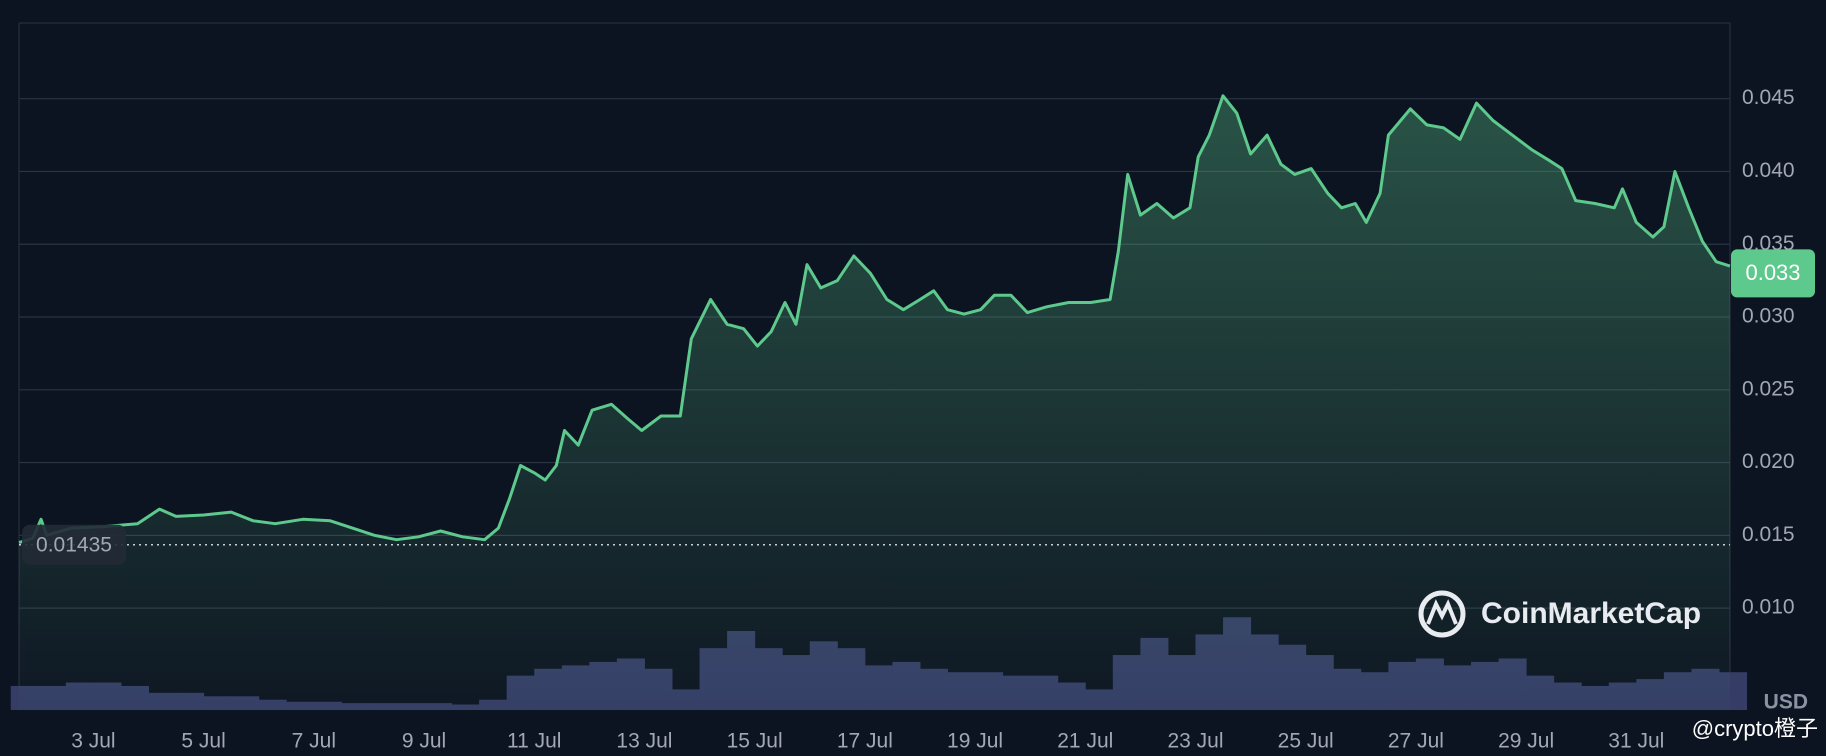 The height and width of the screenshot is (756, 1826). I want to click on logo-ring, so click(1442, 614).